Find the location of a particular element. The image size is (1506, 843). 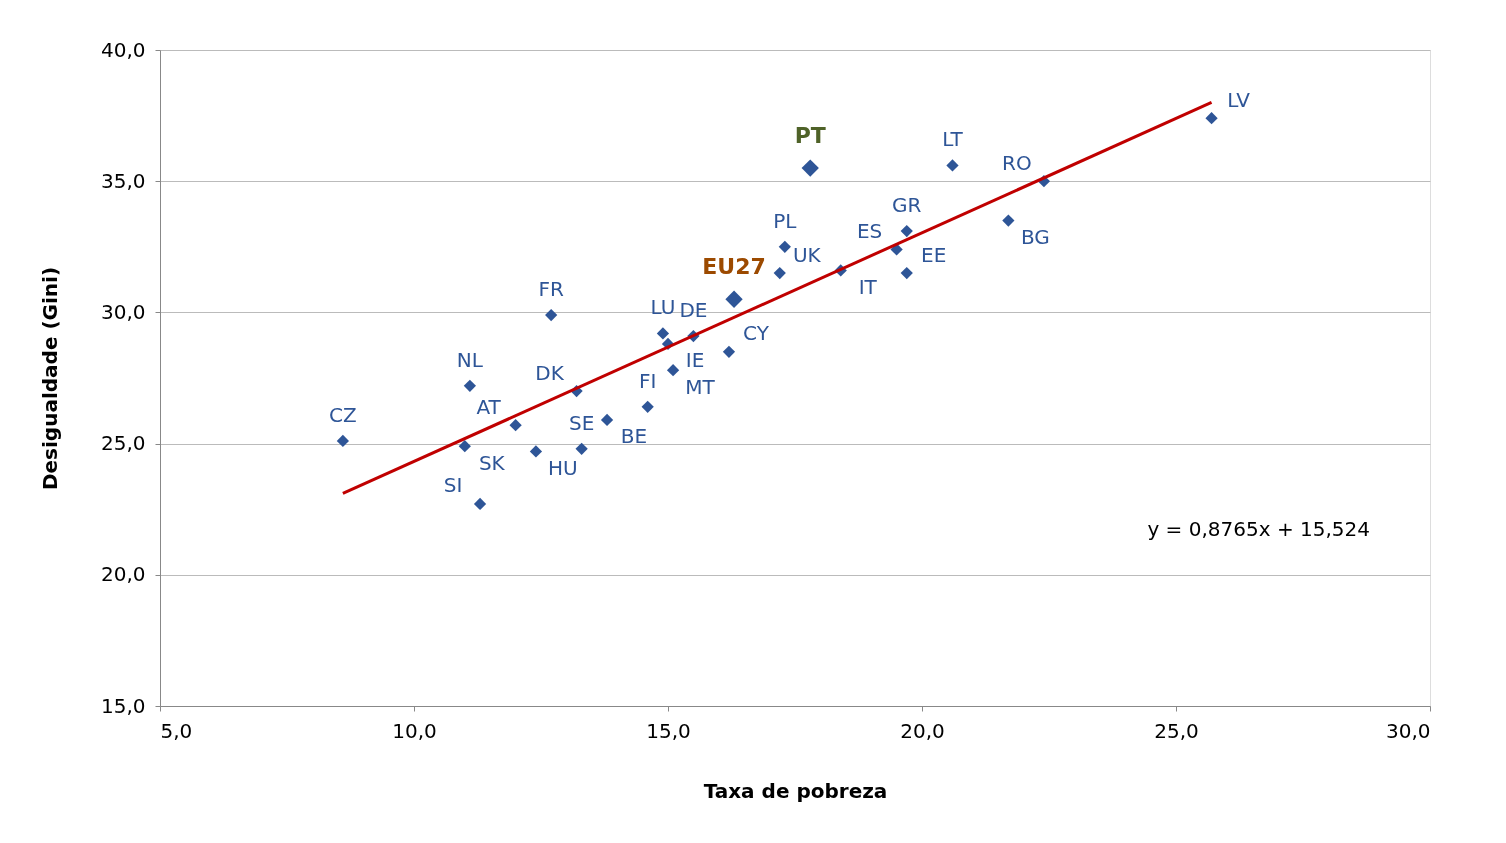

annotation: y = 0,8765x + 15,524 is located at coordinates (1258, 529).